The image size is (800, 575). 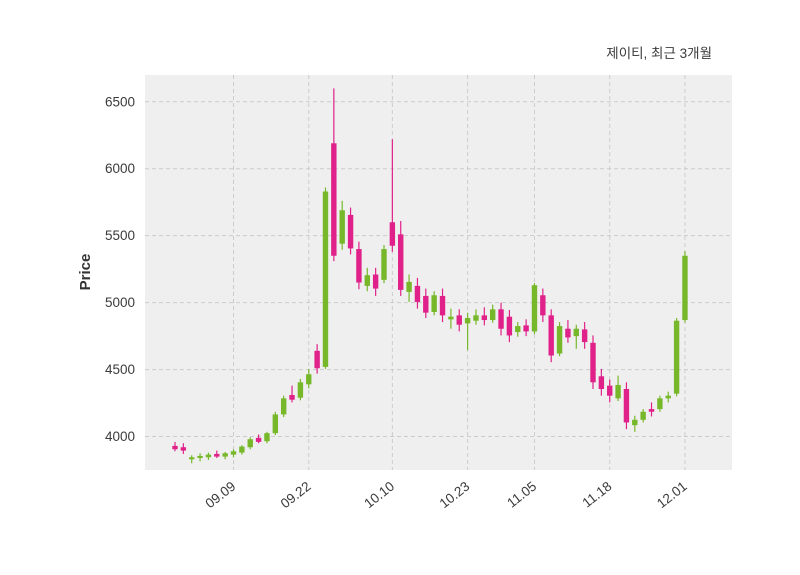 I want to click on y-tick-label: 6000, so click(x=120, y=168).